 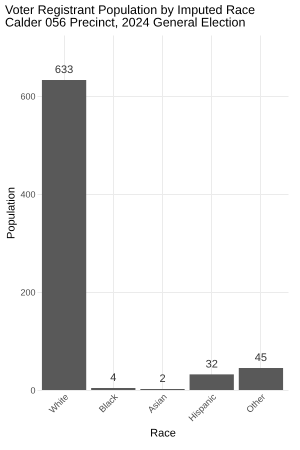 I want to click on x-axis-title: Race, so click(x=163, y=433).